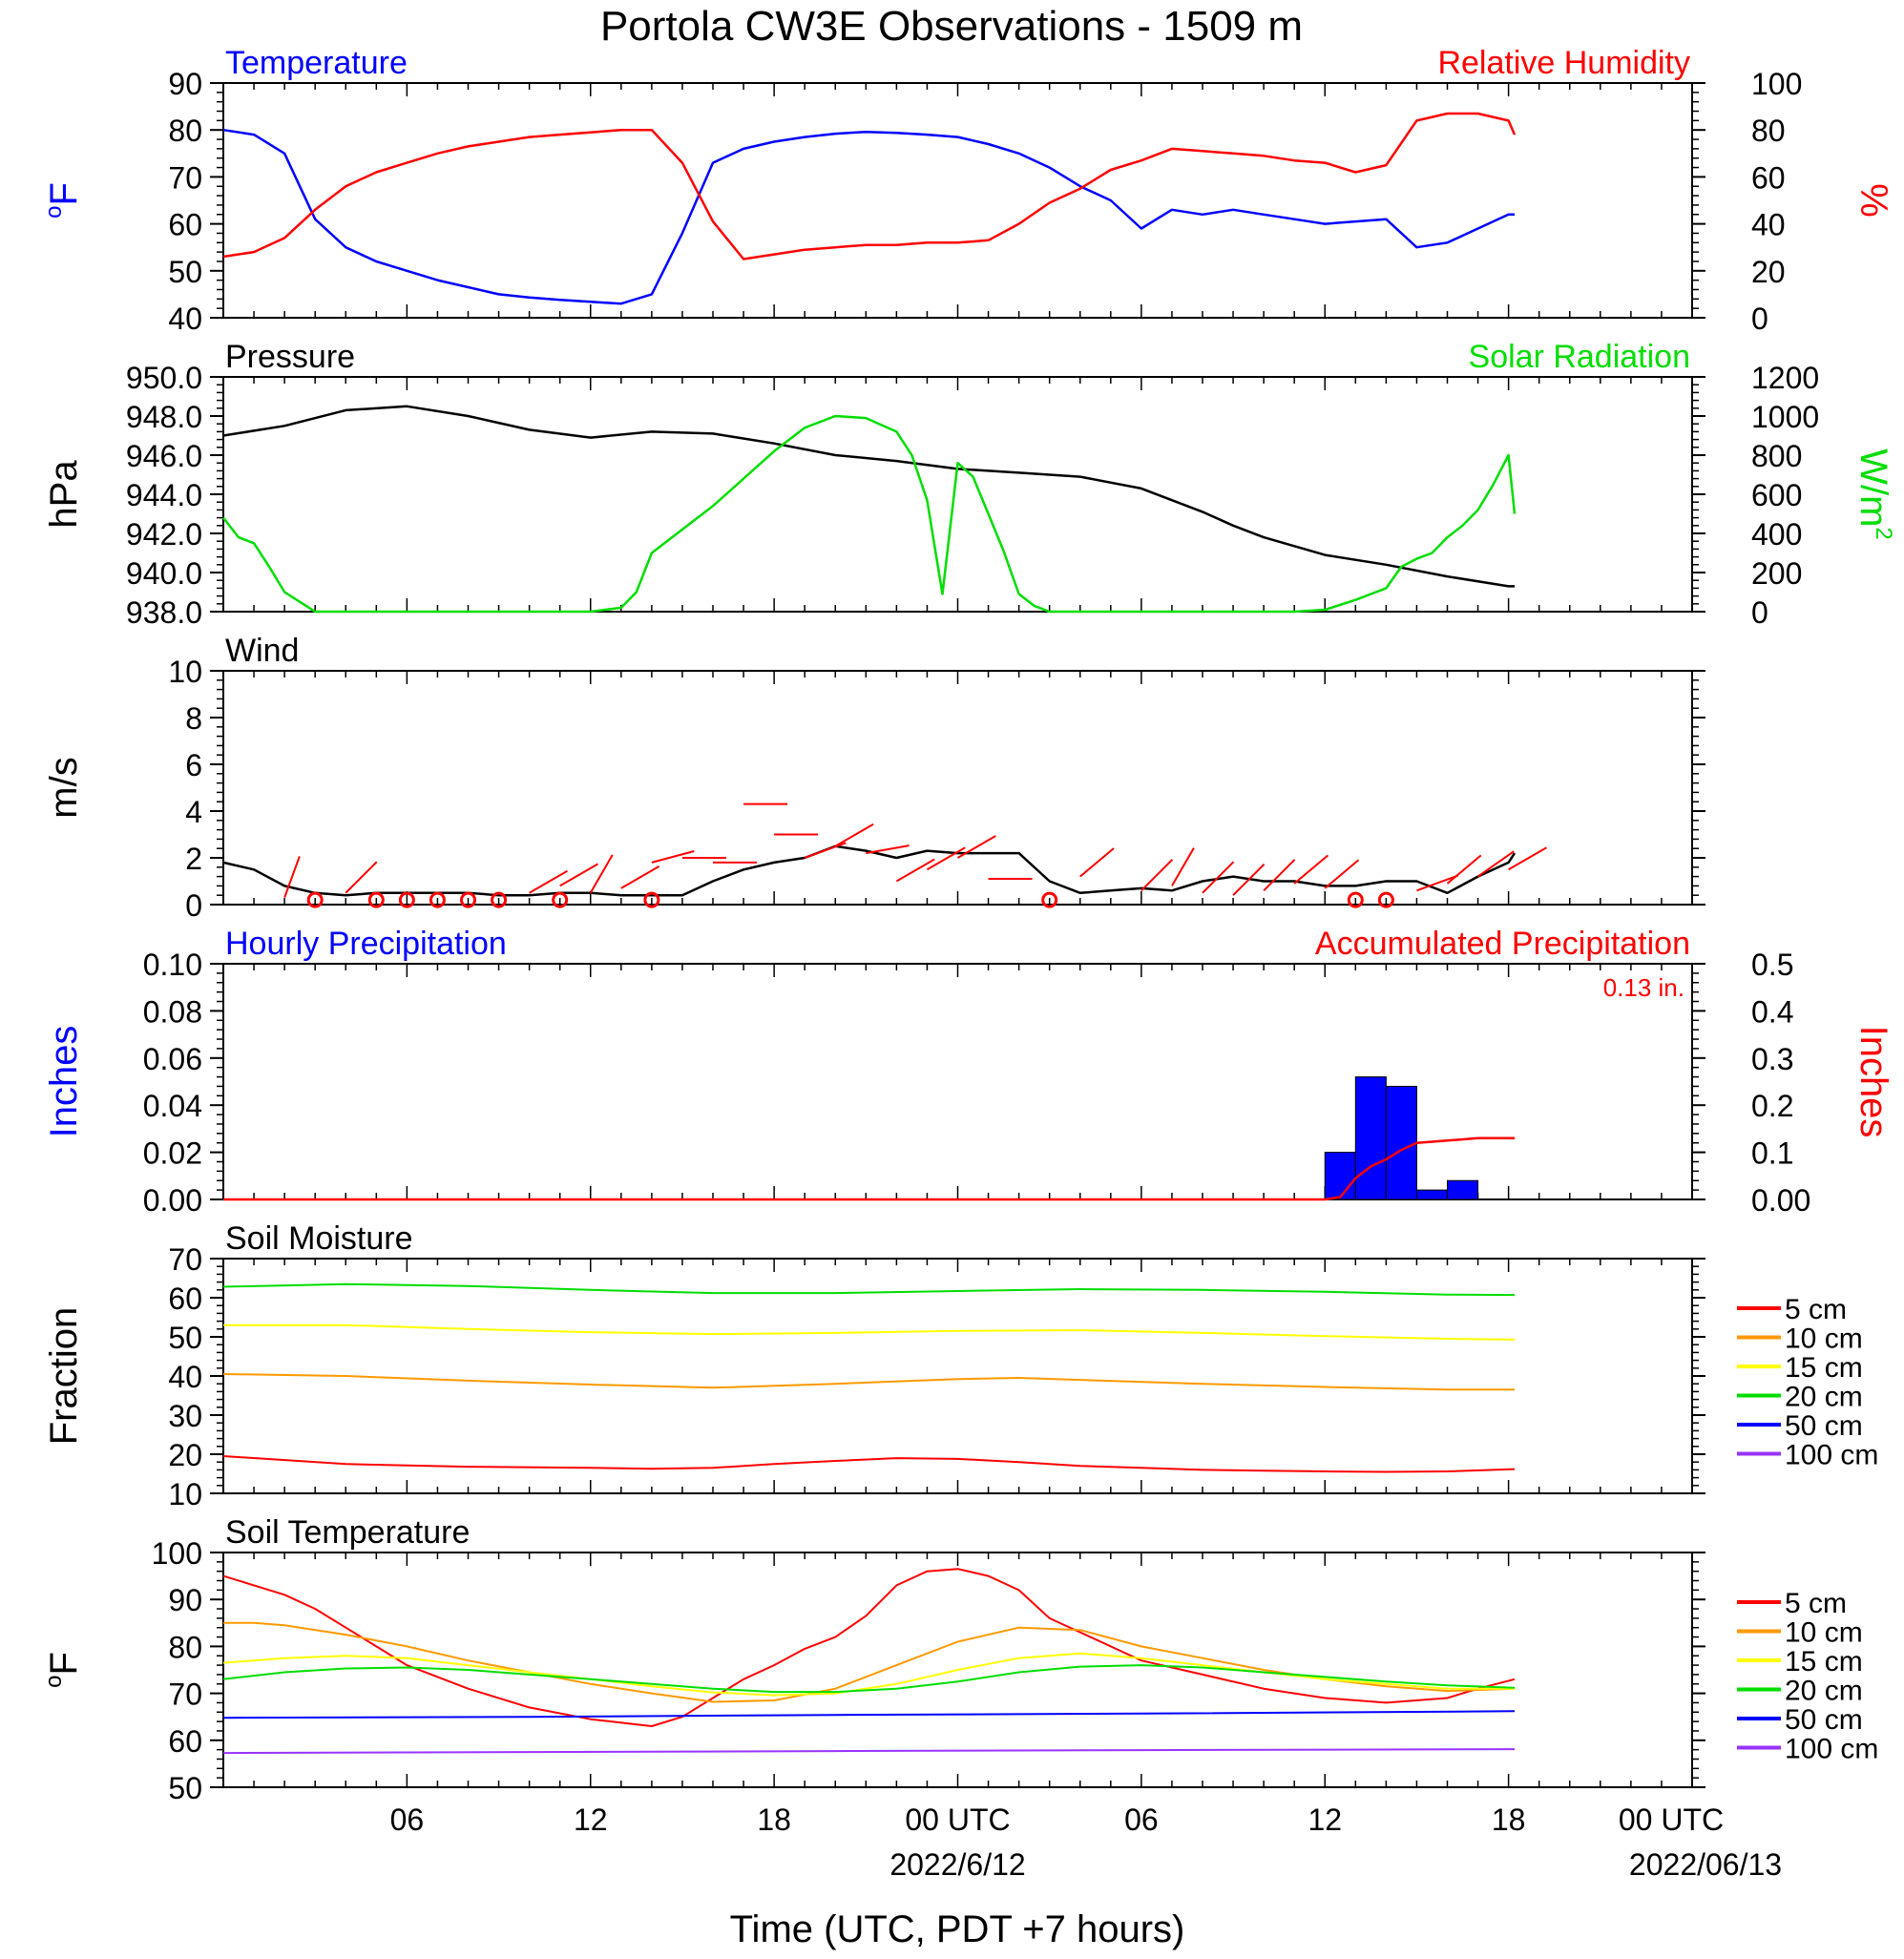 This screenshot has width=1904, height=1959. What do you see at coordinates (957, 1820) in the screenshot?
I see `x-tick-label: 00 UTC` at bounding box center [957, 1820].